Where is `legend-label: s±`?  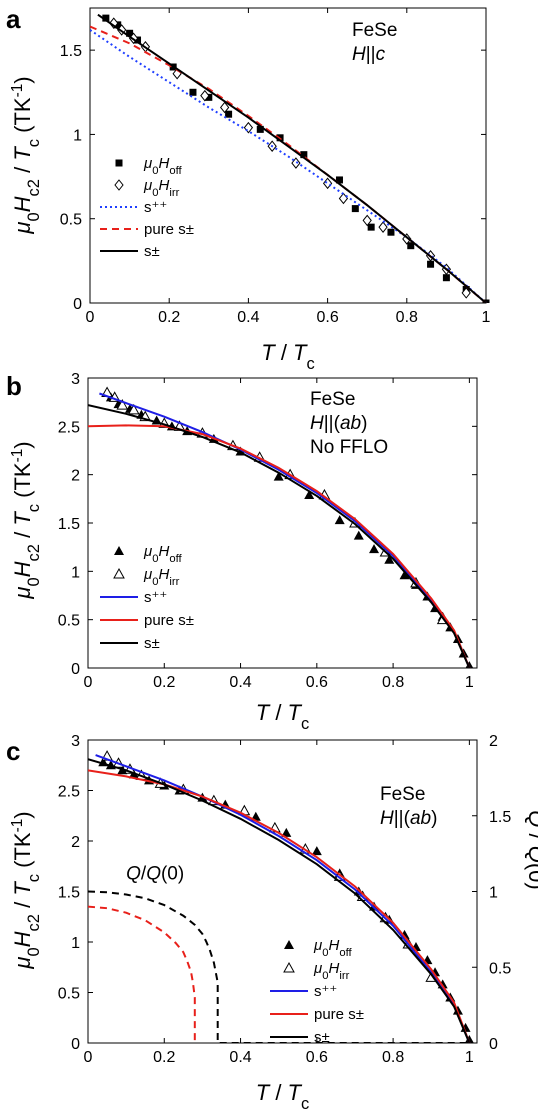 legend-label: s± is located at coordinates (152, 643).